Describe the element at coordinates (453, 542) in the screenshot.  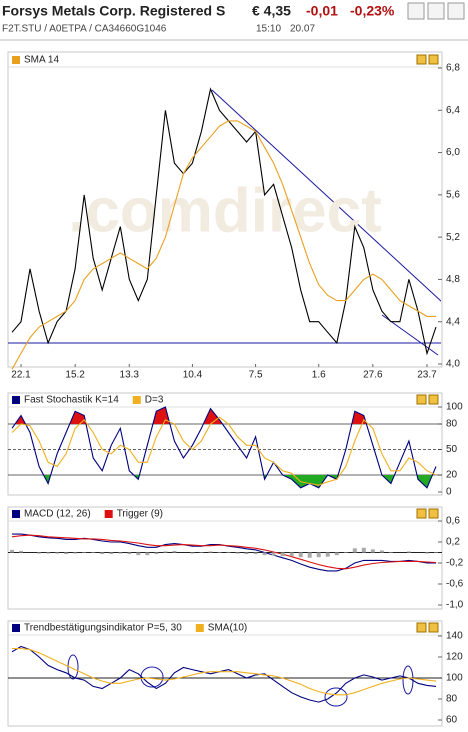
I see `y-tick-label: 0,2` at that location.